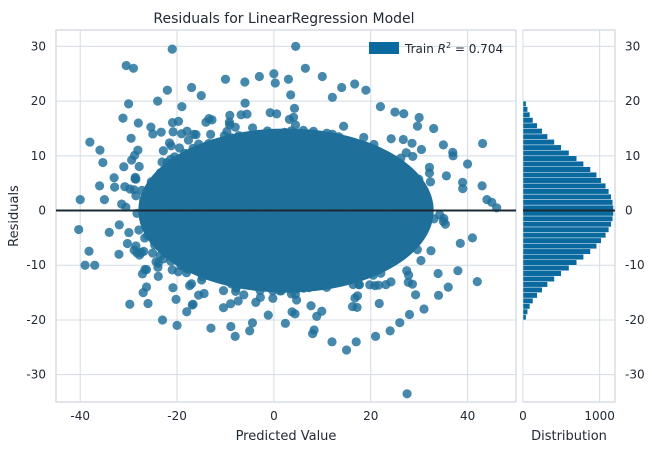  I want to click on y-tick-label: -10, so click(36, 265).